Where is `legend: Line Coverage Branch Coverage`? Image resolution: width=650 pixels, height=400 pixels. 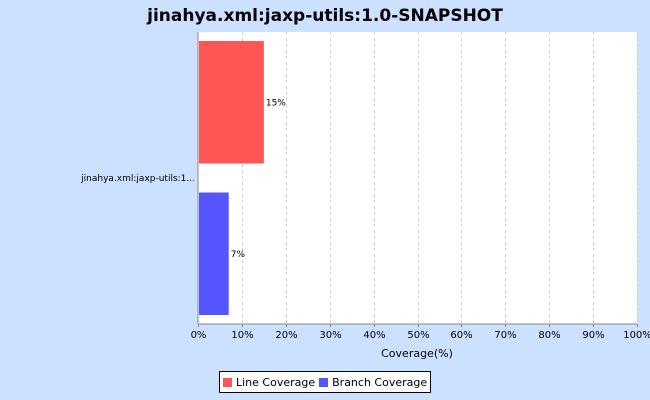
legend: Line Coverage Branch Coverage is located at coordinates (325, 382).